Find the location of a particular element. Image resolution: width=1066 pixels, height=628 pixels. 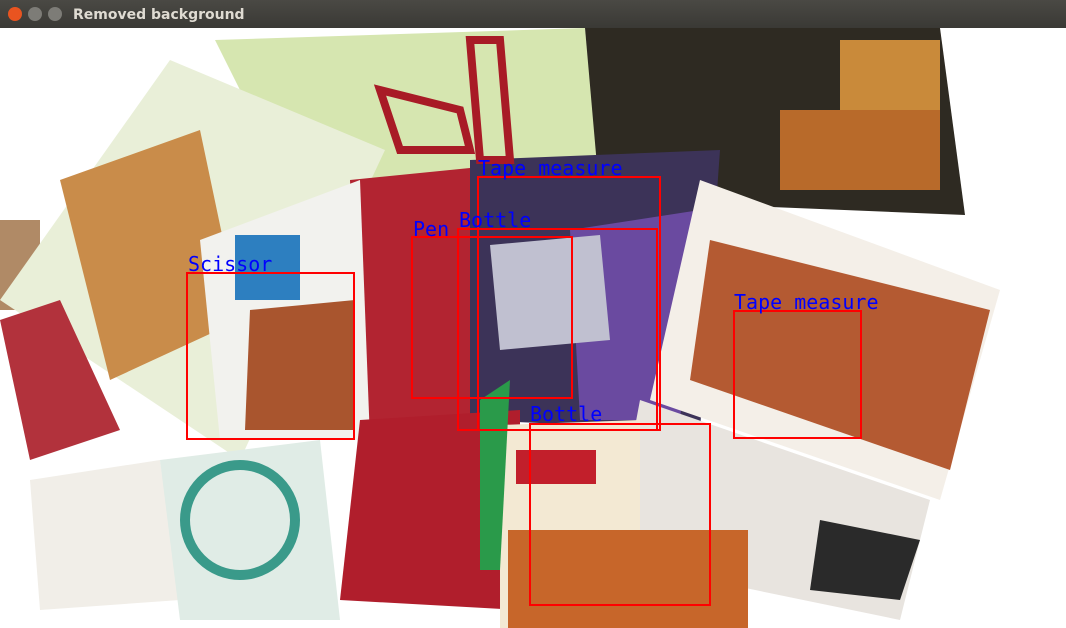

maximize-button is located at coordinates (55, 14).